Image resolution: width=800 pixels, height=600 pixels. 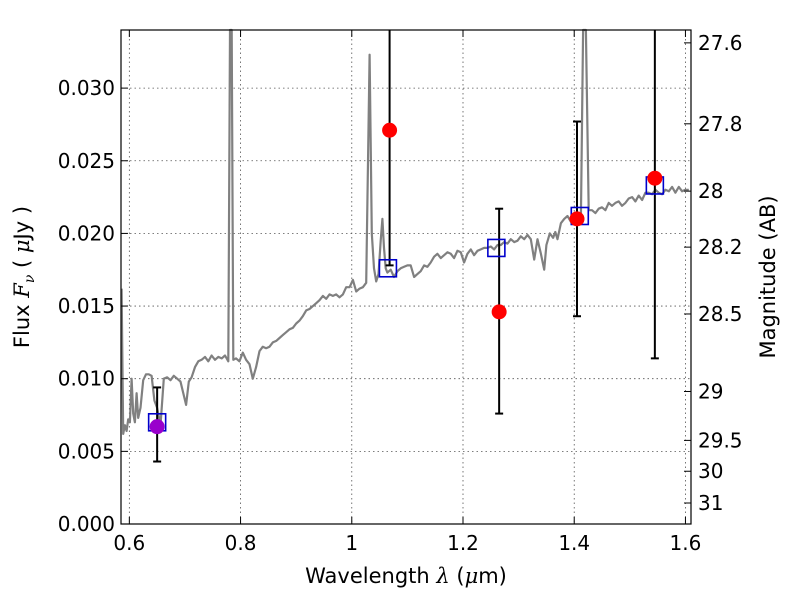 What do you see at coordinates (720, 314) in the screenshot?
I see `y2-tick-label: 28.5` at bounding box center [720, 314].